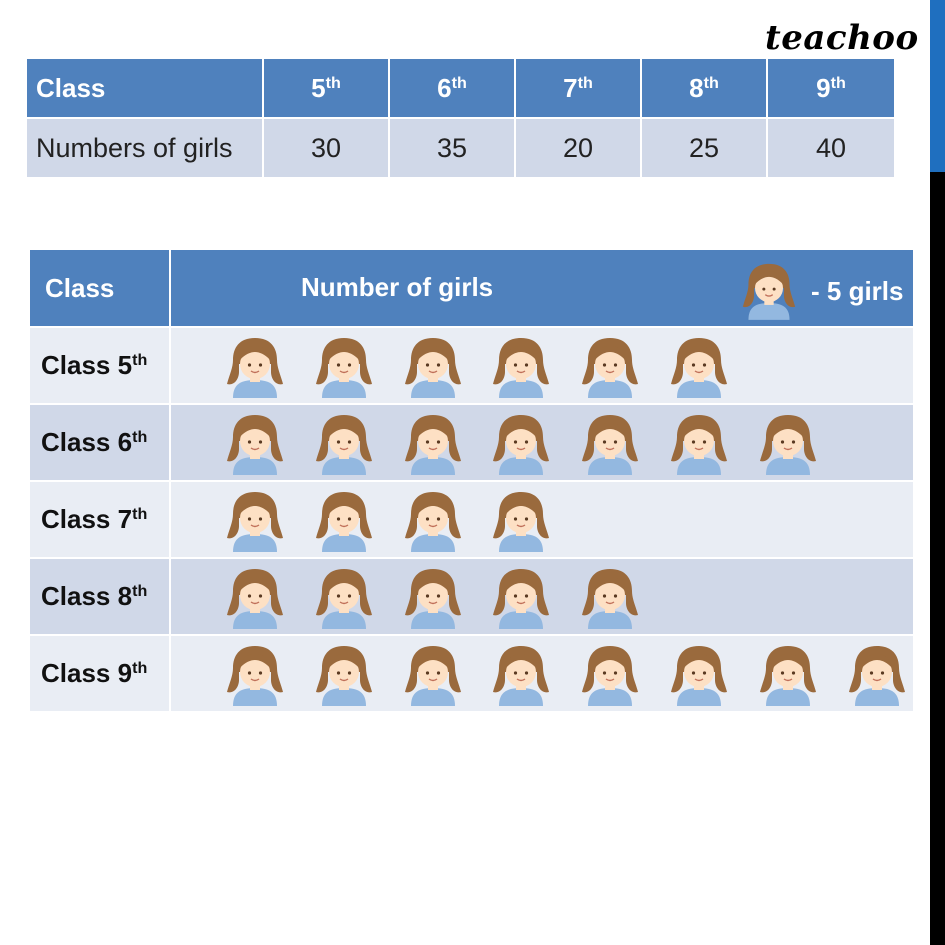  What do you see at coordinates (542, 288) in the screenshot?
I see `pictograph-count-header: Number of girls - 5 girls` at bounding box center [542, 288].